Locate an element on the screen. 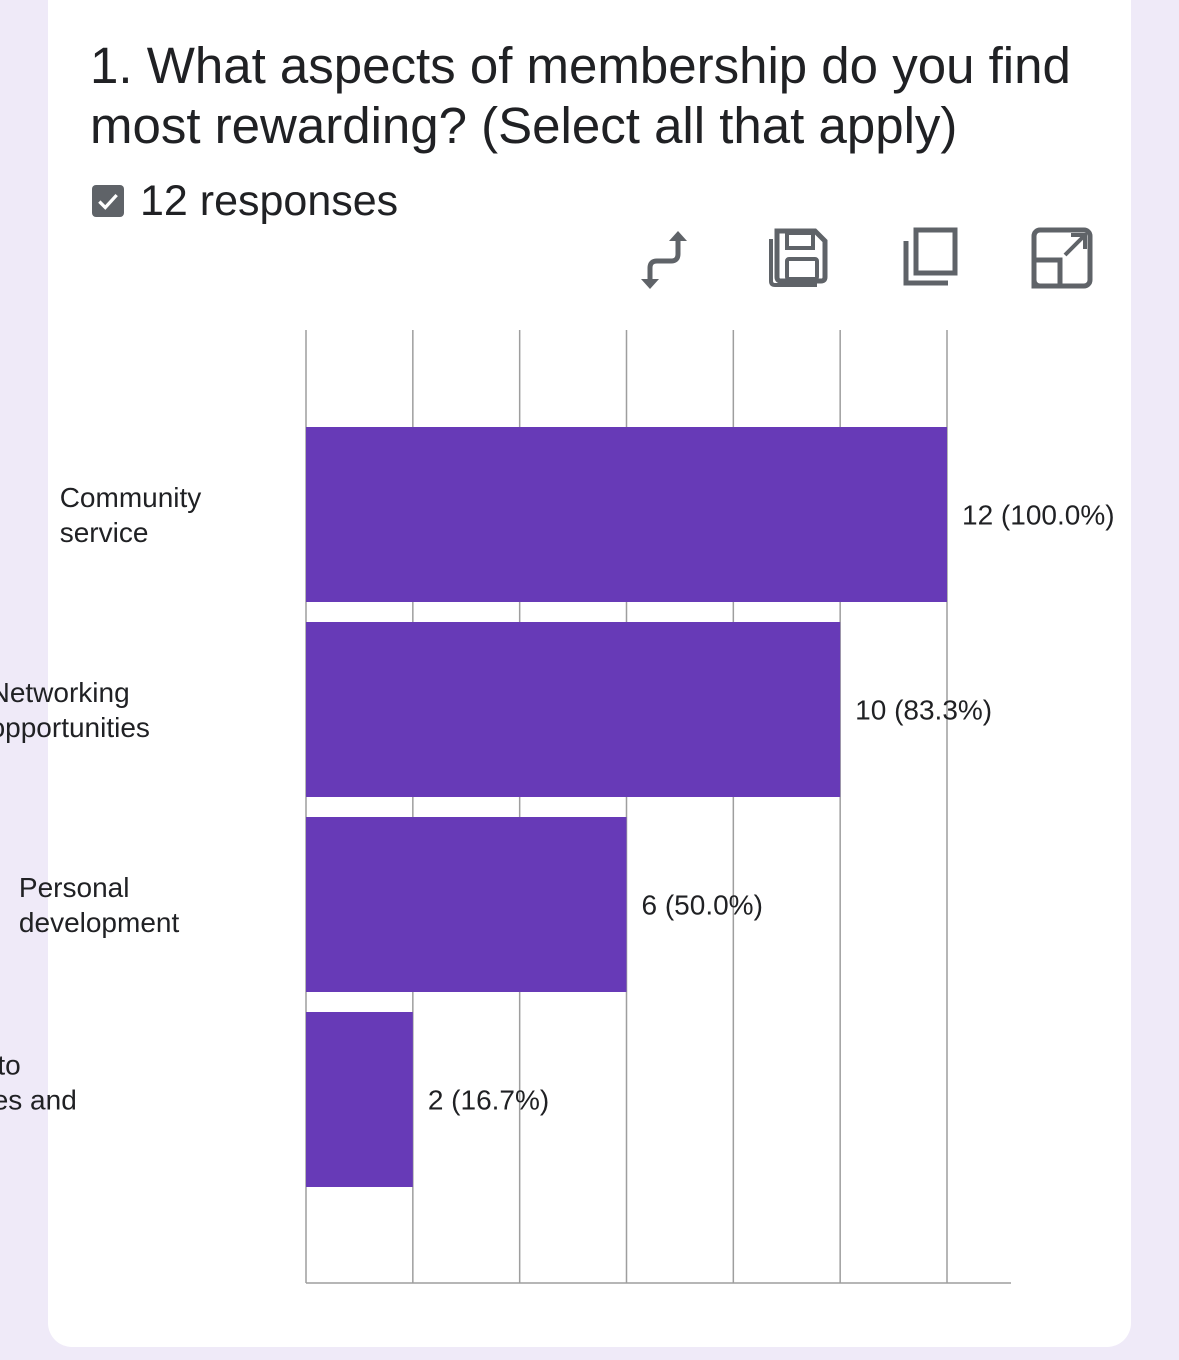 The height and width of the screenshot is (1360, 1179). data-label: 6 (50.0%) is located at coordinates (702, 905).